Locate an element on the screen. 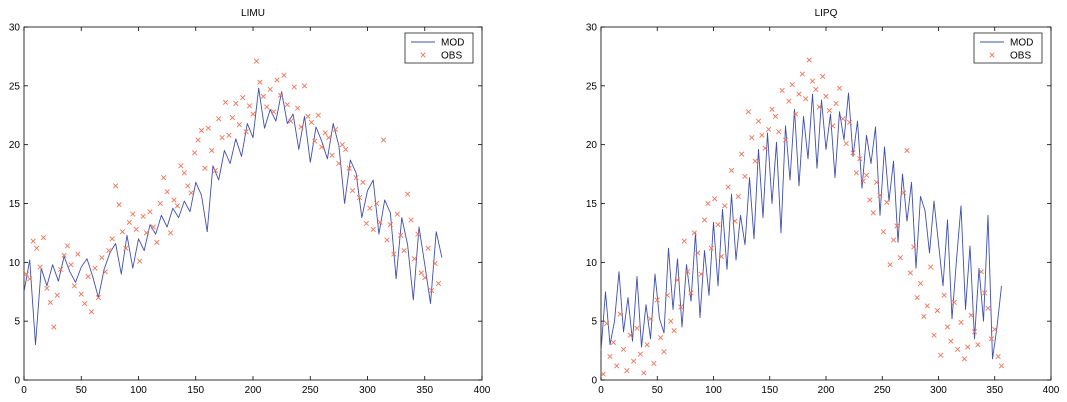 The width and height of the screenshot is (1067, 402). x-tick-label: 0 is located at coordinates (601, 390).